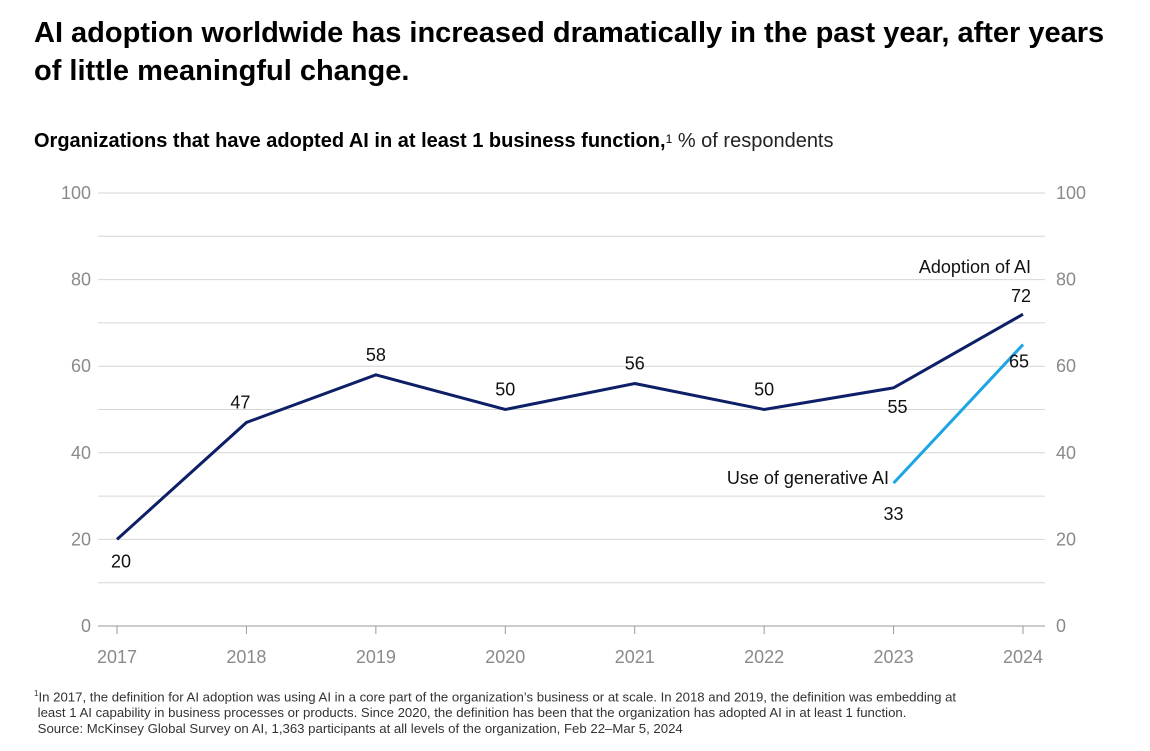  Describe the element at coordinates (1066, 453) in the screenshot. I see `y-tick-label-right: 40` at that location.